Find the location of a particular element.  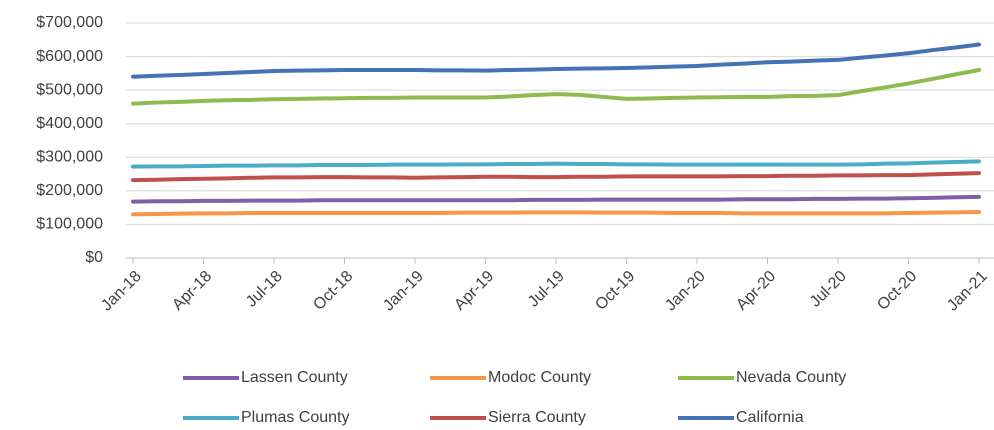

y-tick-label: $500,000 is located at coordinates (69, 89).